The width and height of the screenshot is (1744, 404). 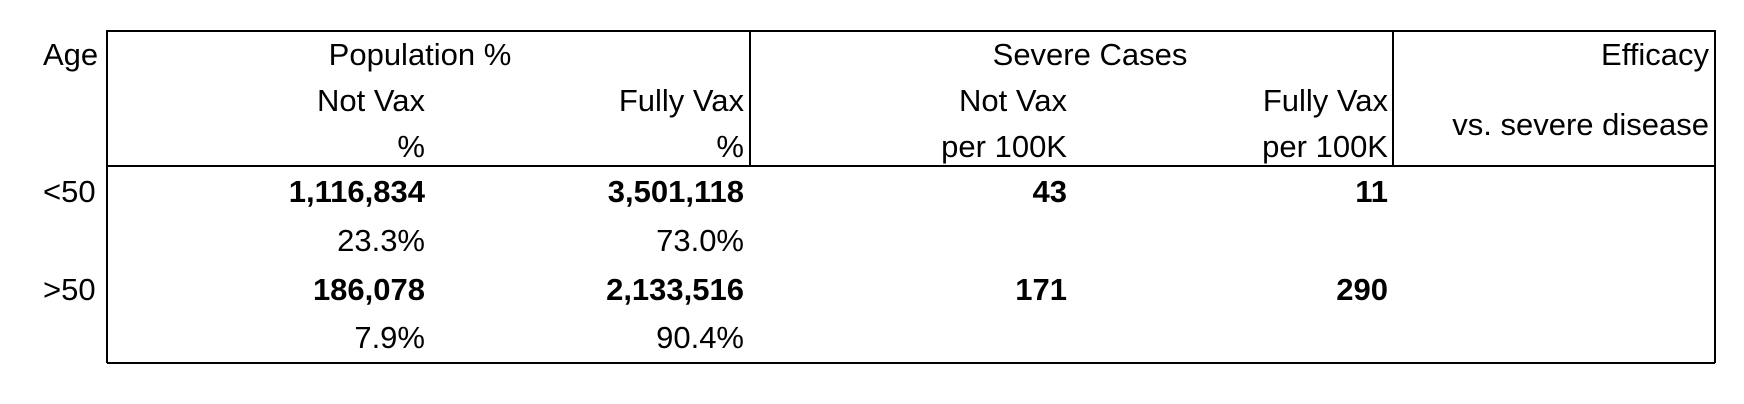 What do you see at coordinates (1041, 289) in the screenshot?
I see `over-50-severe-not-vax: 171` at bounding box center [1041, 289].